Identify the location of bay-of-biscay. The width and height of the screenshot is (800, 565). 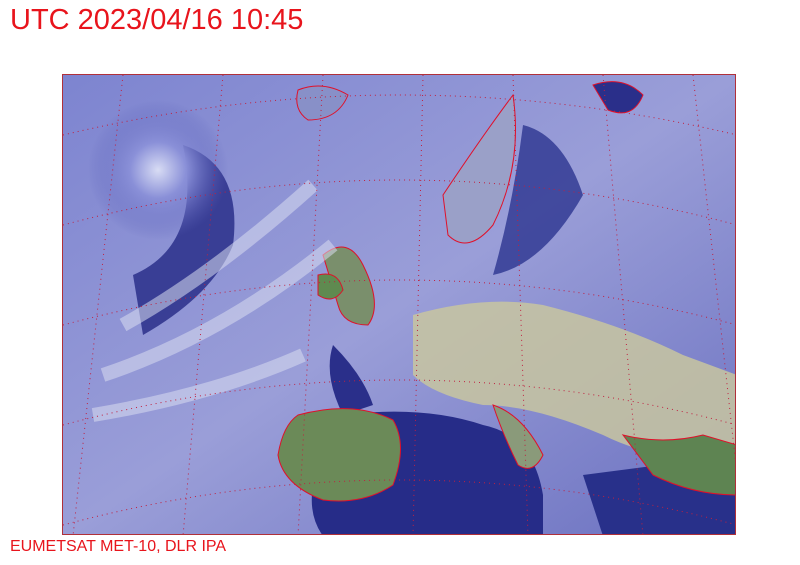
(351, 380).